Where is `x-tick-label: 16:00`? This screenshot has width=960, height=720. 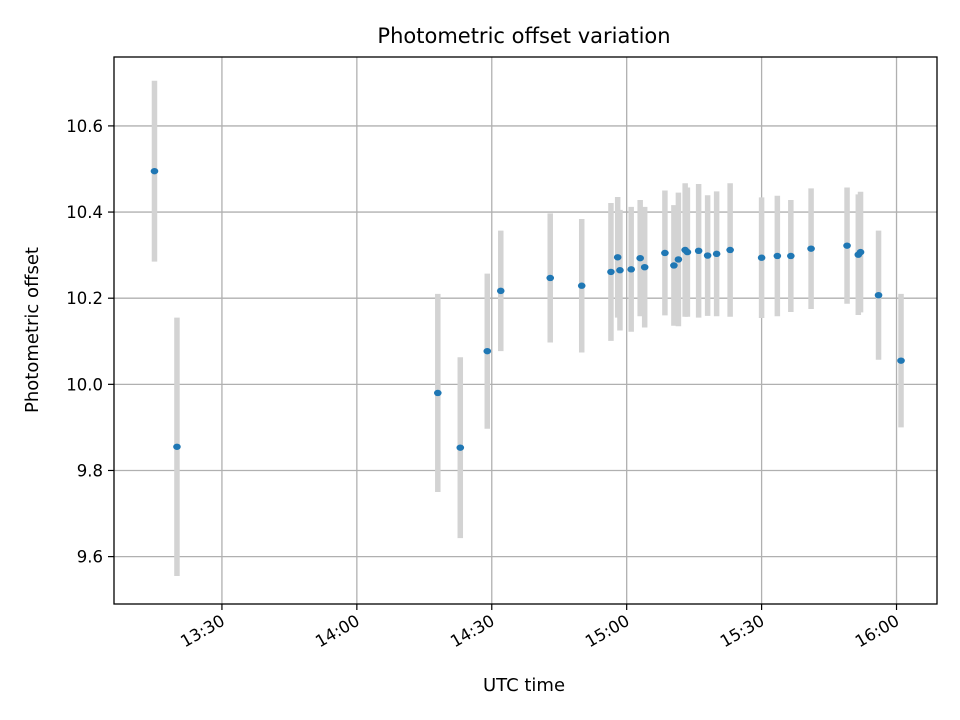
x-tick-label: 16:00 is located at coordinates (877, 631).